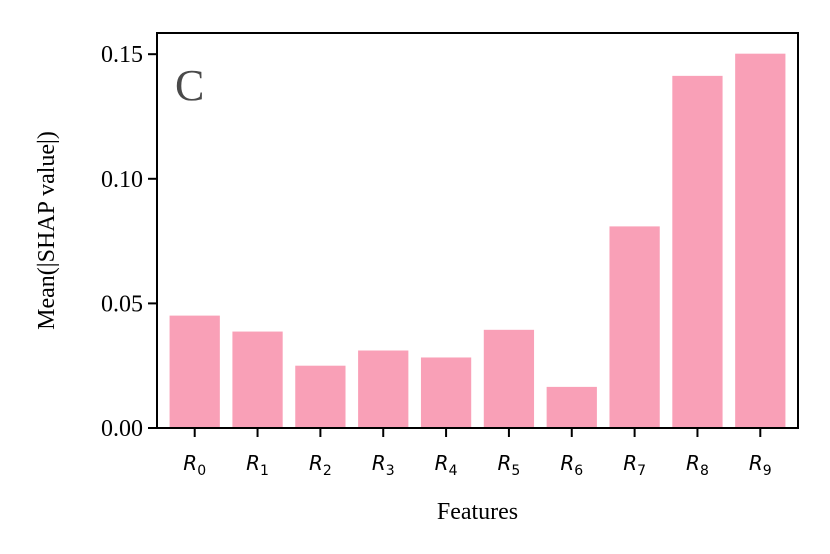 Image resolution: width=830 pixels, height=554 pixels. What do you see at coordinates (760, 241) in the screenshot?
I see `bar-R9` at bounding box center [760, 241].